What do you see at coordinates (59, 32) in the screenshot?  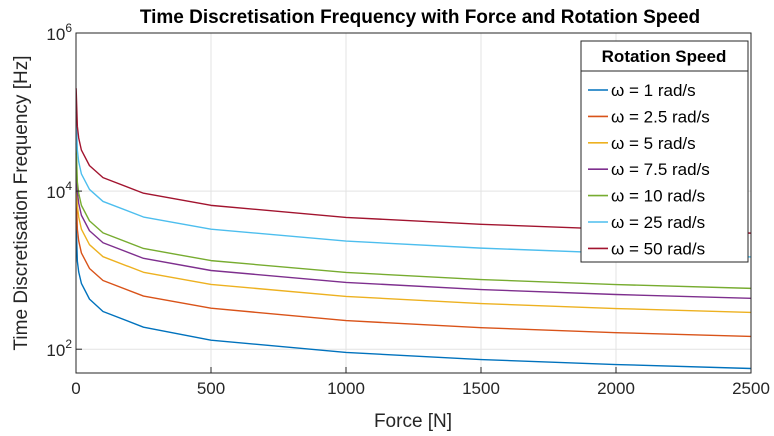 I see `y-tick-label: 10⁶` at bounding box center [59, 32].